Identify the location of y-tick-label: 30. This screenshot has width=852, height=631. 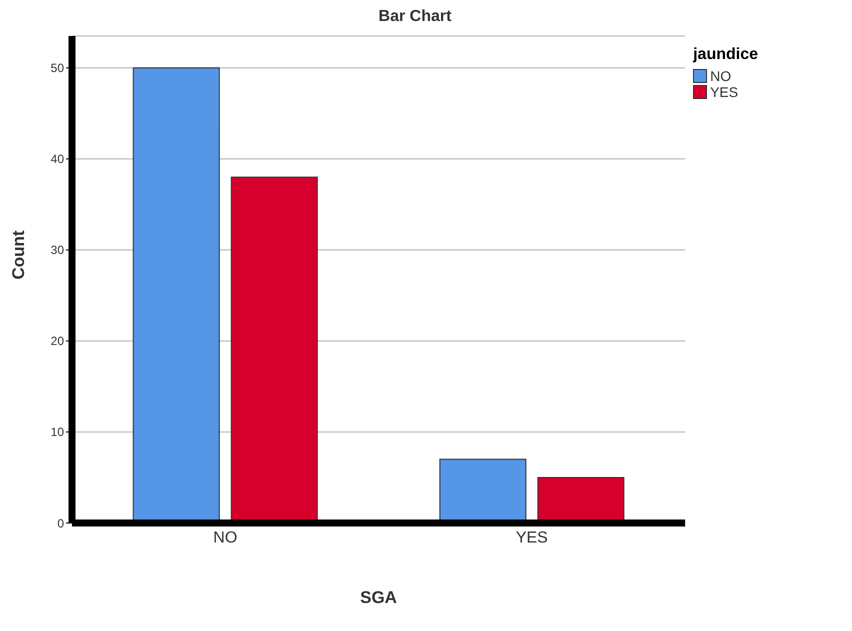
(57, 250).